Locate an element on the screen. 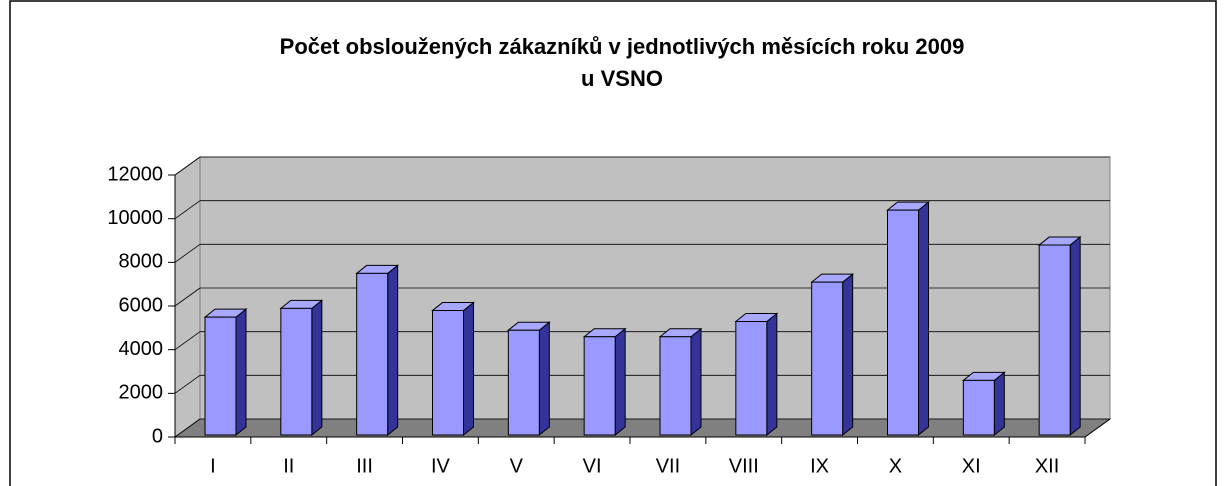  y-tick-label: 8000 is located at coordinates (141, 262).